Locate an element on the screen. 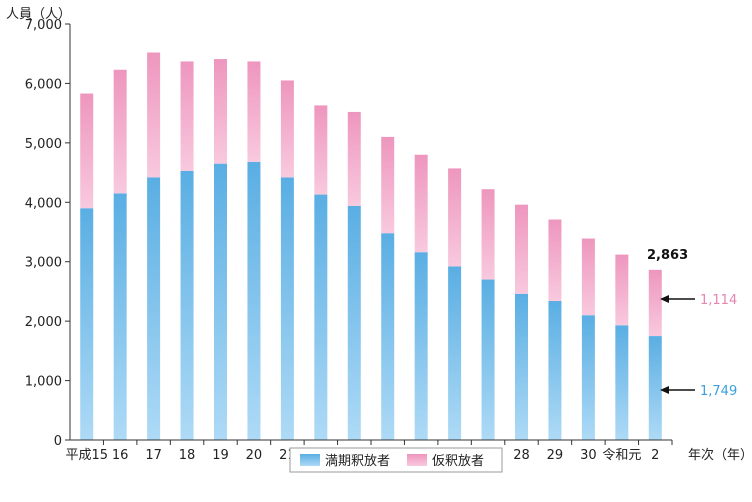 This screenshot has height=502, width=752. x-tick-label: 18 is located at coordinates (187, 455).